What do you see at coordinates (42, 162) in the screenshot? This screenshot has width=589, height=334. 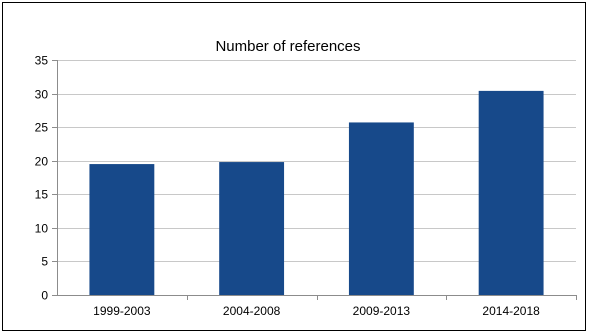 I see `y-tick-label: 20` at bounding box center [42, 162].